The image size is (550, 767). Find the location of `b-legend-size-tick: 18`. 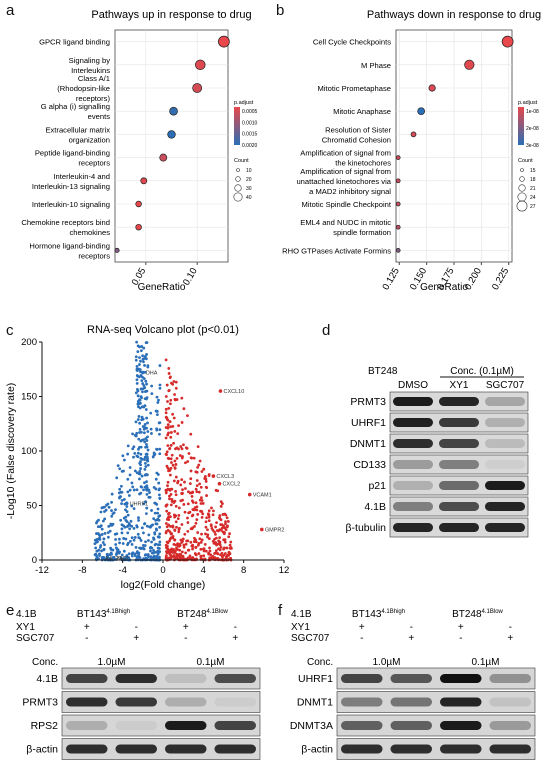

b-legend-size-tick: 18 is located at coordinates (533, 180).